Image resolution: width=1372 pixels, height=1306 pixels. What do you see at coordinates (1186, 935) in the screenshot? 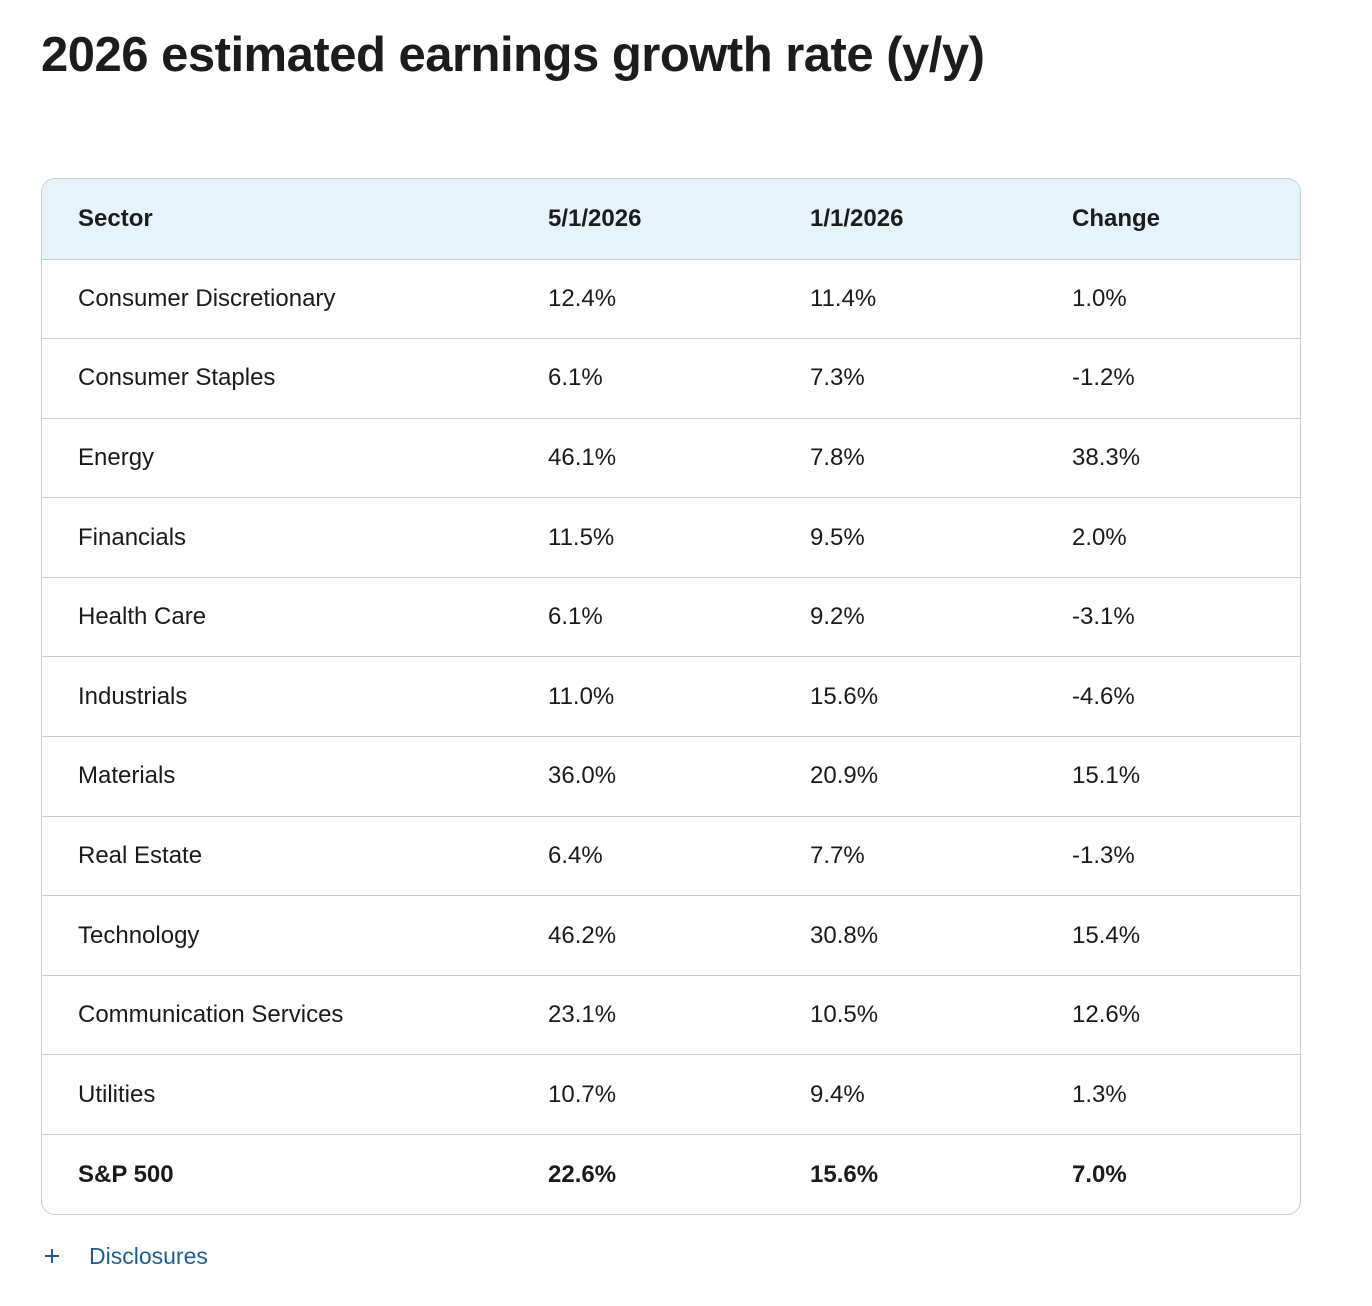
I see `change-value-cell: 15.4%` at bounding box center [1186, 935].